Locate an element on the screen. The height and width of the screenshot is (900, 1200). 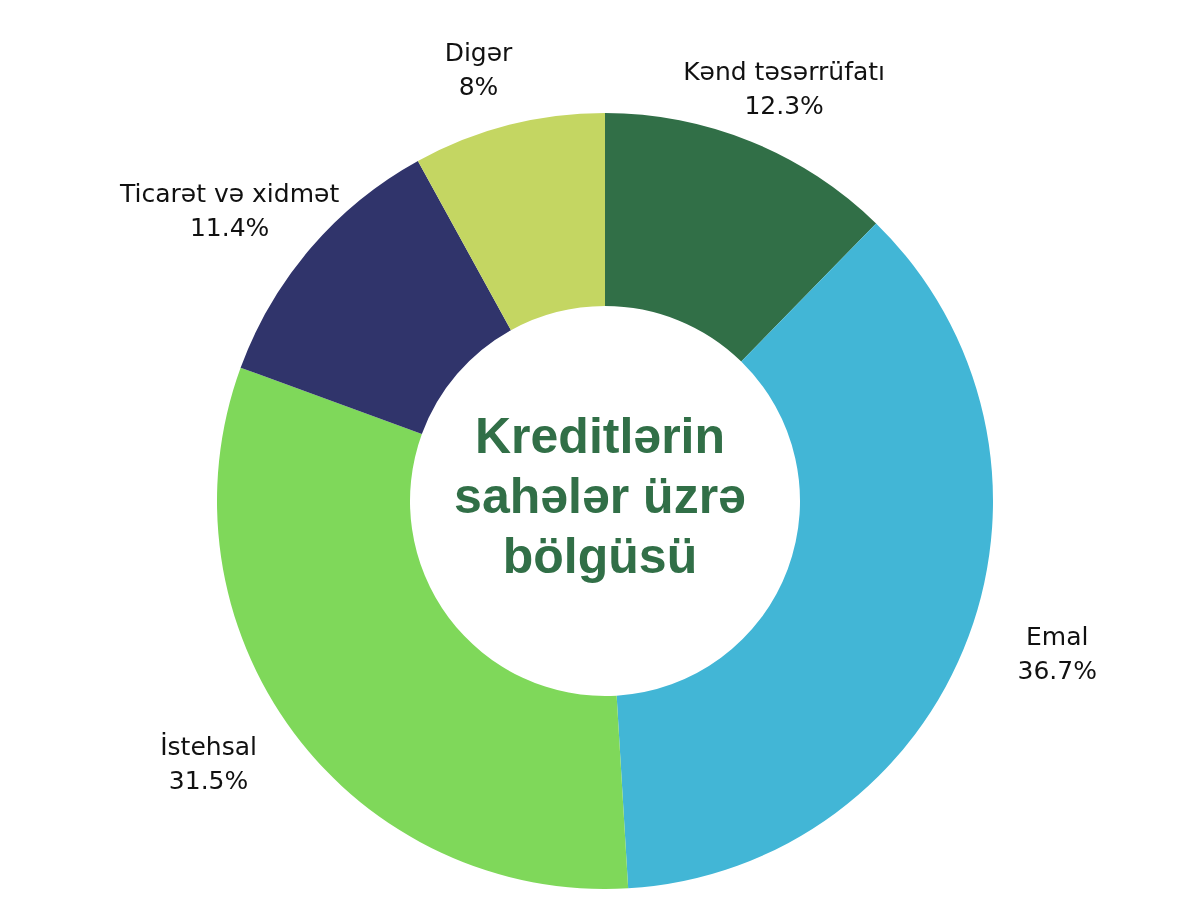
slice-label: Kənd təsərrüfatı is located at coordinates (784, 71).